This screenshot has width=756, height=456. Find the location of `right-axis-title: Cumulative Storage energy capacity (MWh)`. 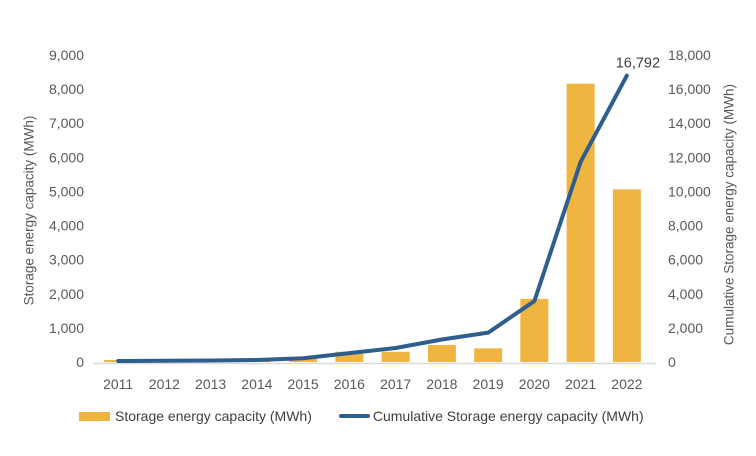

right-axis-title: Cumulative Storage energy capacity (MWh) is located at coordinates (729, 214).